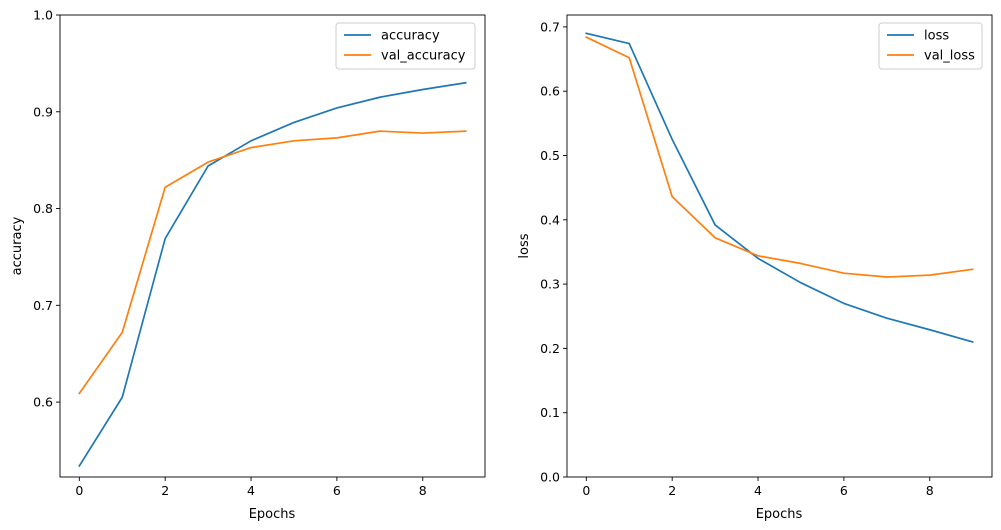  What do you see at coordinates (949, 56) in the screenshot?
I see `loss-chart-legend-label-val_loss: val_loss` at bounding box center [949, 56].